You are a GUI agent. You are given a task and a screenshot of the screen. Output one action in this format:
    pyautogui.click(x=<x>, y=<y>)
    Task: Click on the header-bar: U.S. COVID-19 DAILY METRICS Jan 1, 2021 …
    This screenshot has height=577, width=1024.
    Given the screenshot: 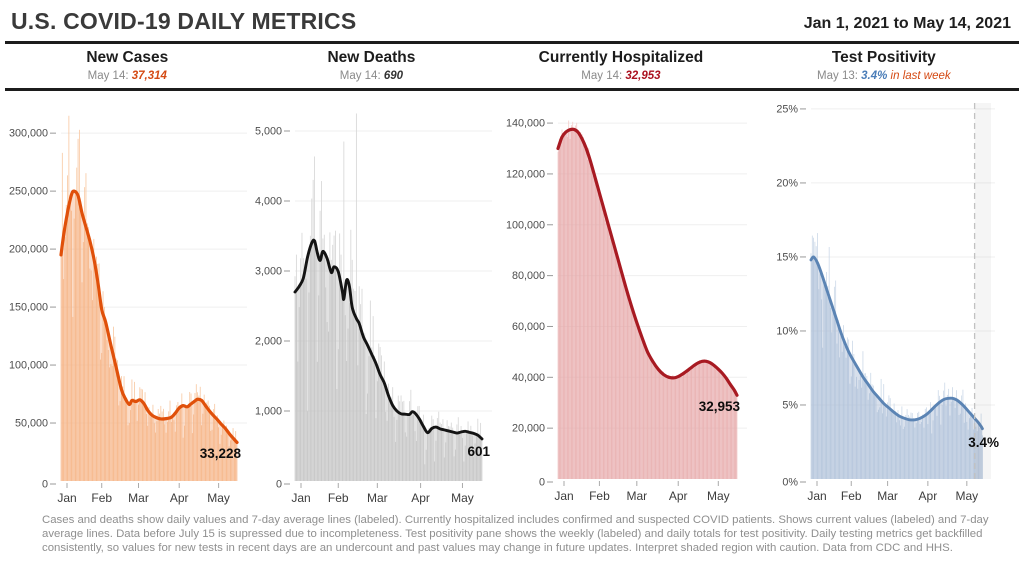 What is the action you would take?
    pyautogui.click(x=512, y=22)
    